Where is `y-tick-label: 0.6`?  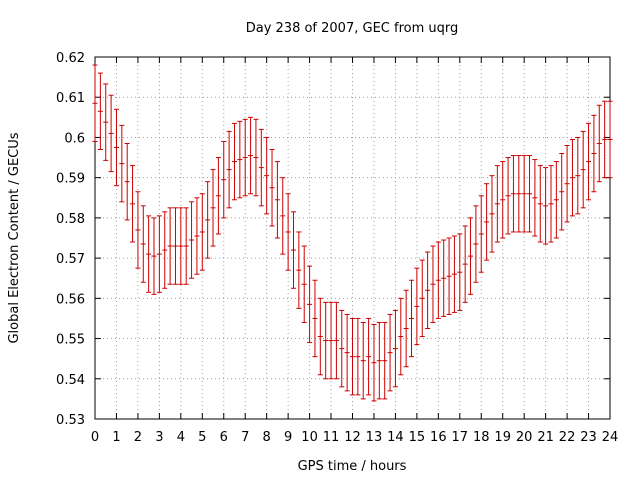 y-tick-label: 0.6 is located at coordinates (74, 138).